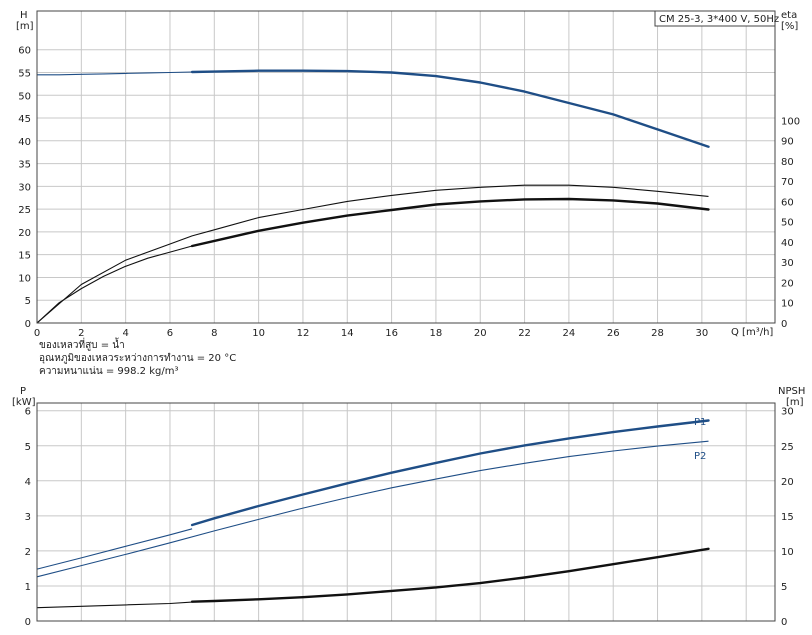 The image size is (812, 635). Describe the element at coordinates (81, 333) in the screenshot. I see `x-tick-label: 2` at that location.